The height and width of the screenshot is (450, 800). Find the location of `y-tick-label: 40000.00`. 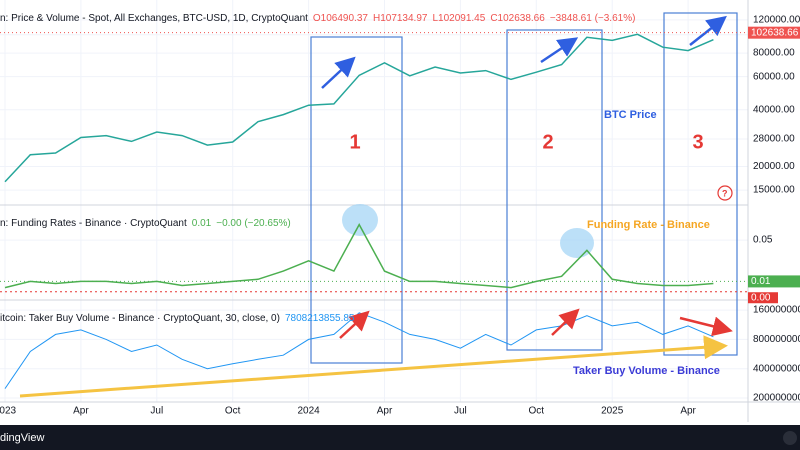

y-tick-label: 40000.00 is located at coordinates (774, 109).